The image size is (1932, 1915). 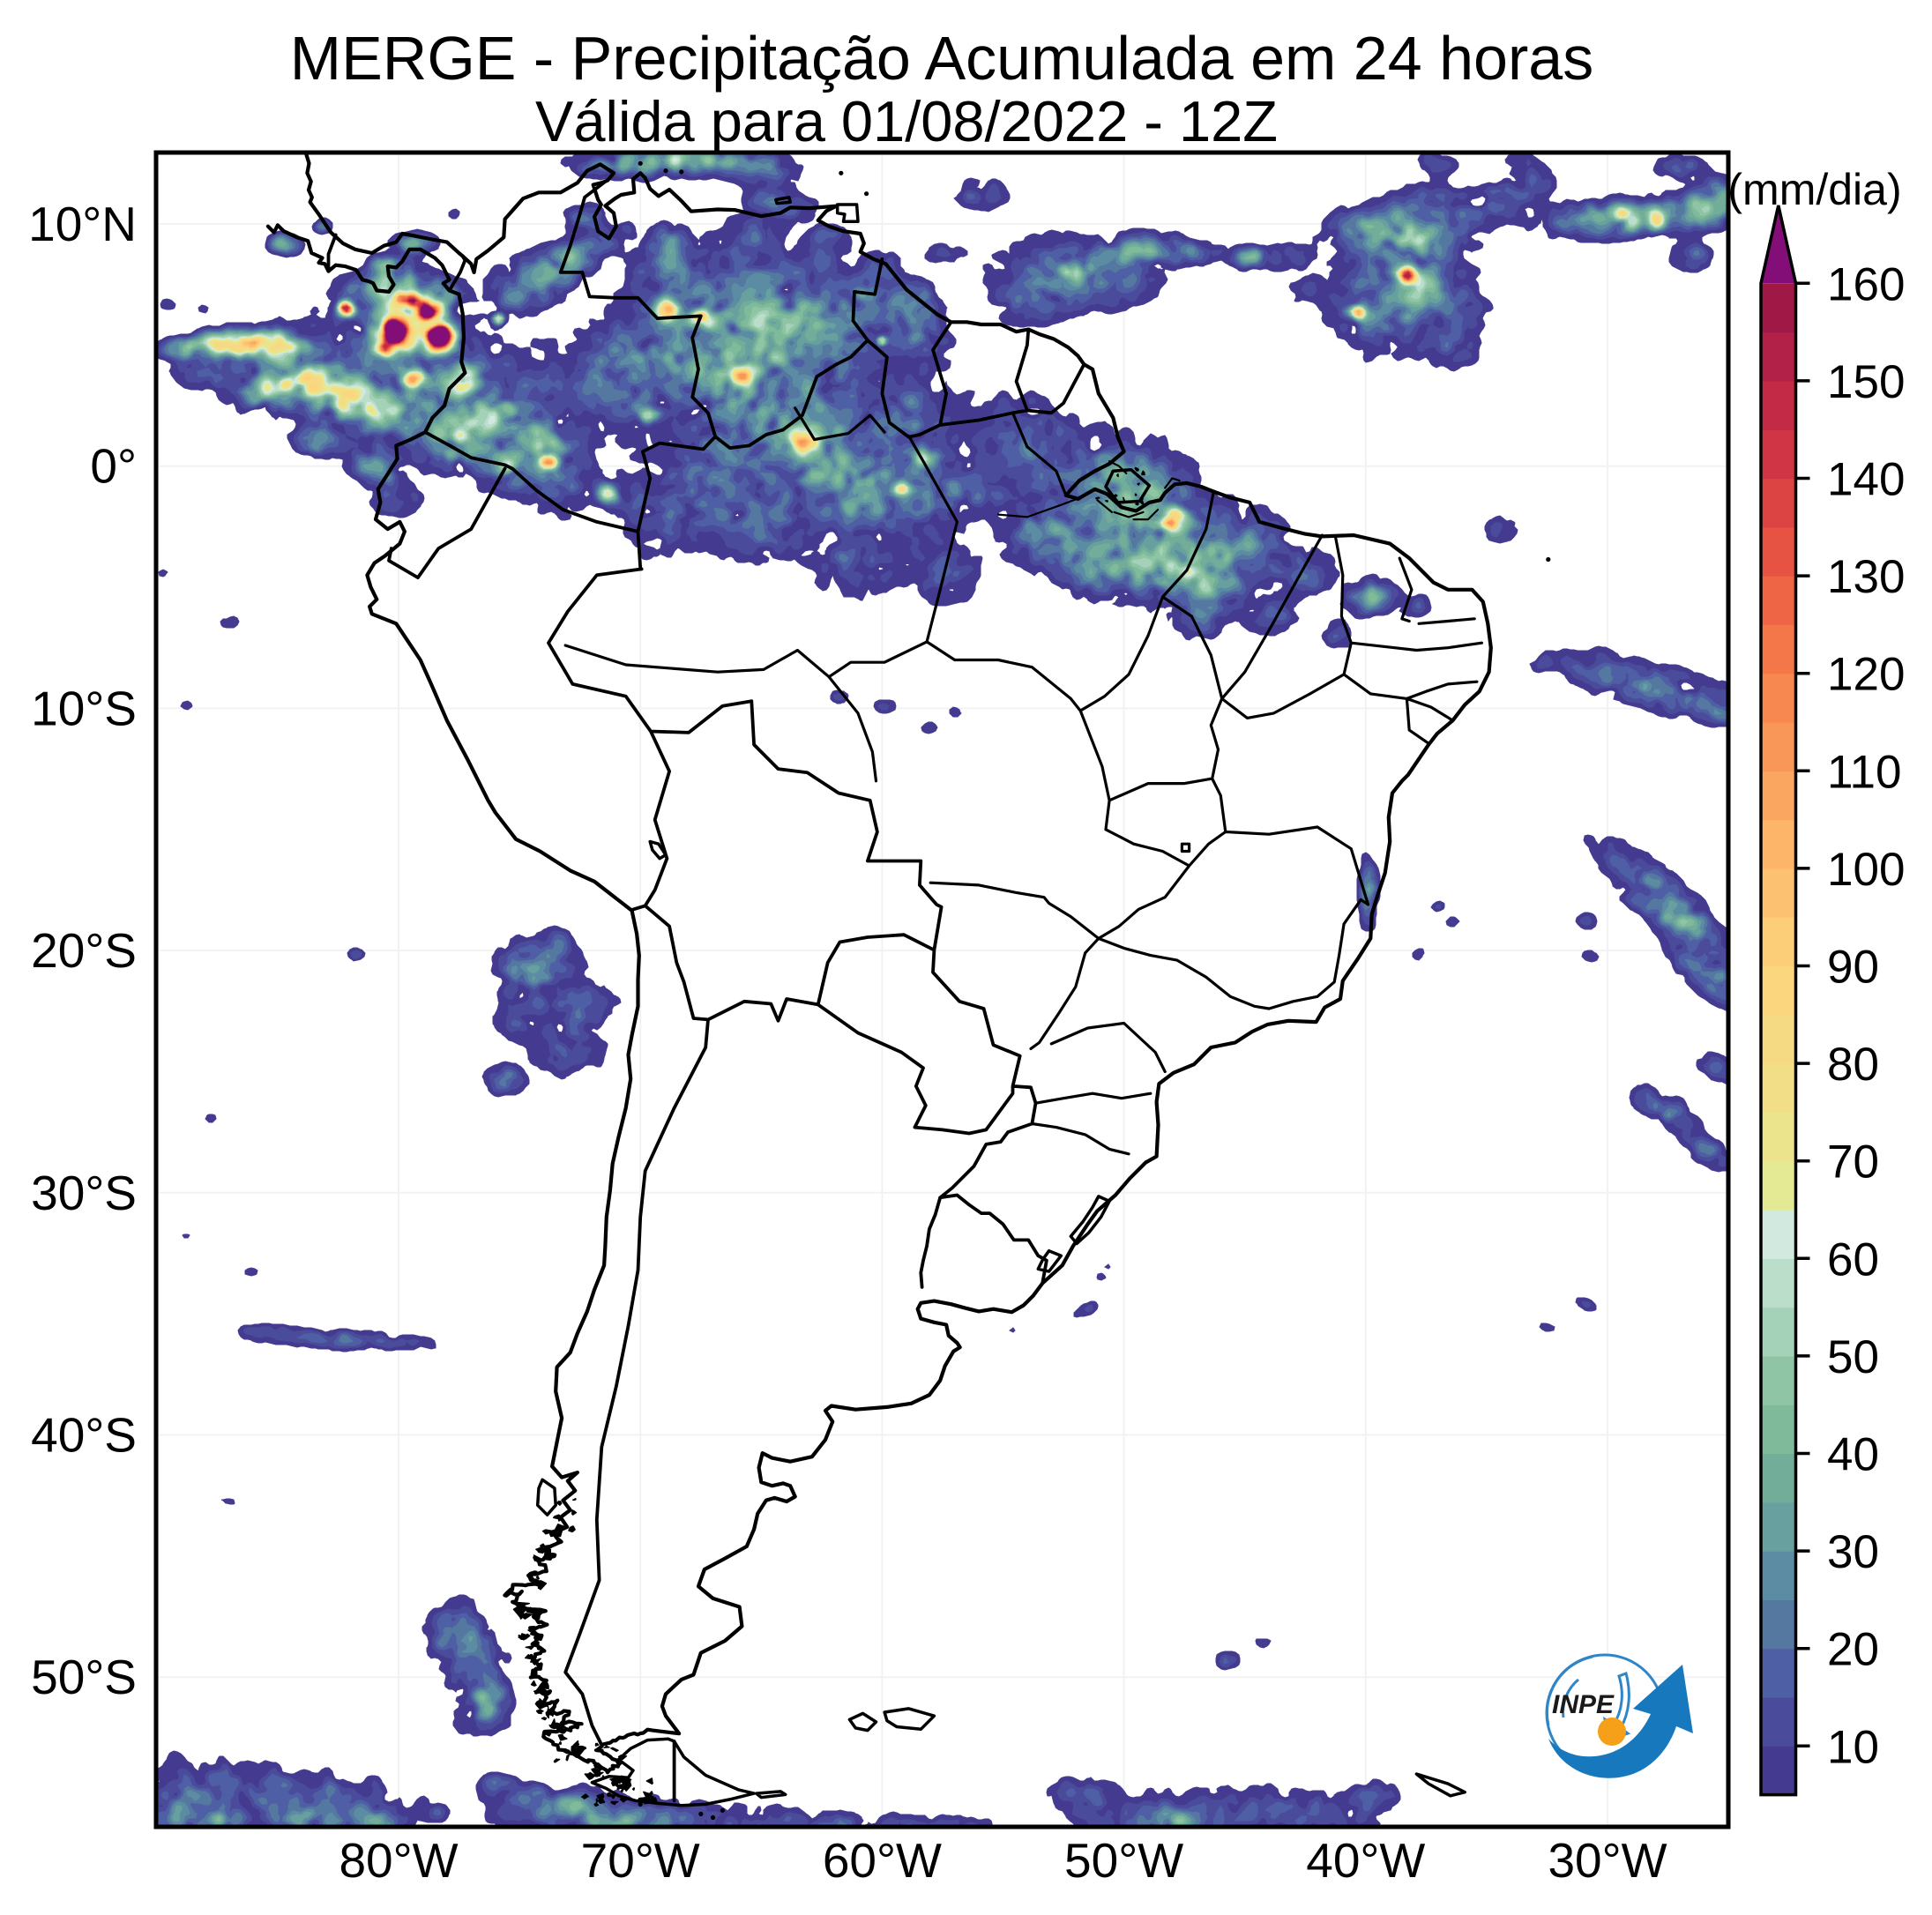 I want to click on svg-text: 30°S, so click(x=84, y=1193).